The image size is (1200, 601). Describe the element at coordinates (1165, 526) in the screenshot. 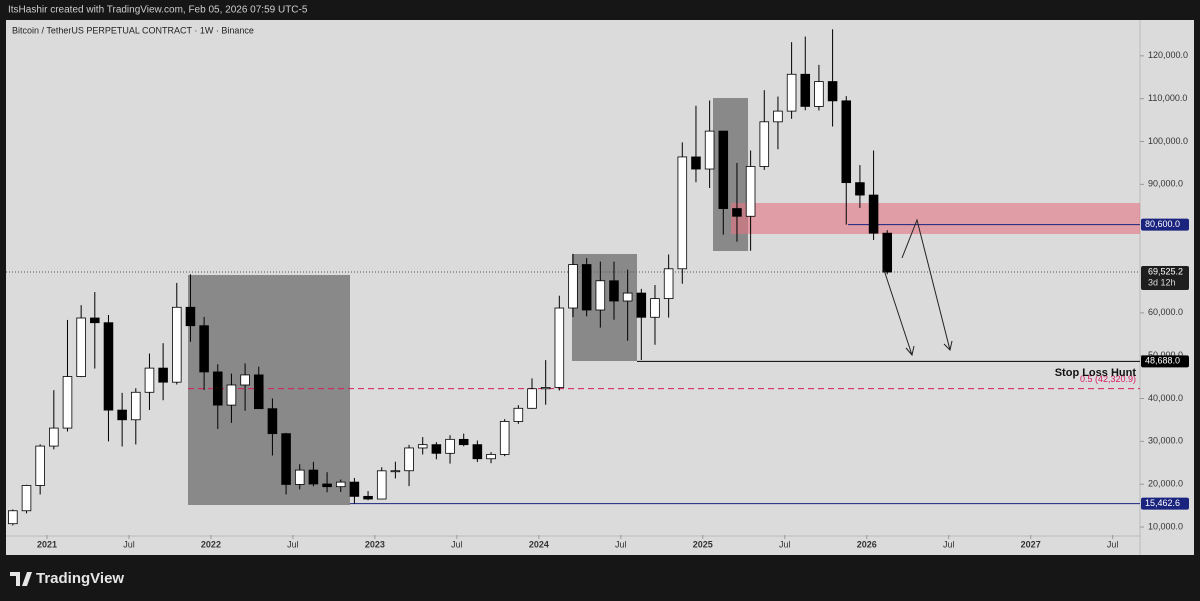

I see `y-tick-label: 10,000.0` at that location.